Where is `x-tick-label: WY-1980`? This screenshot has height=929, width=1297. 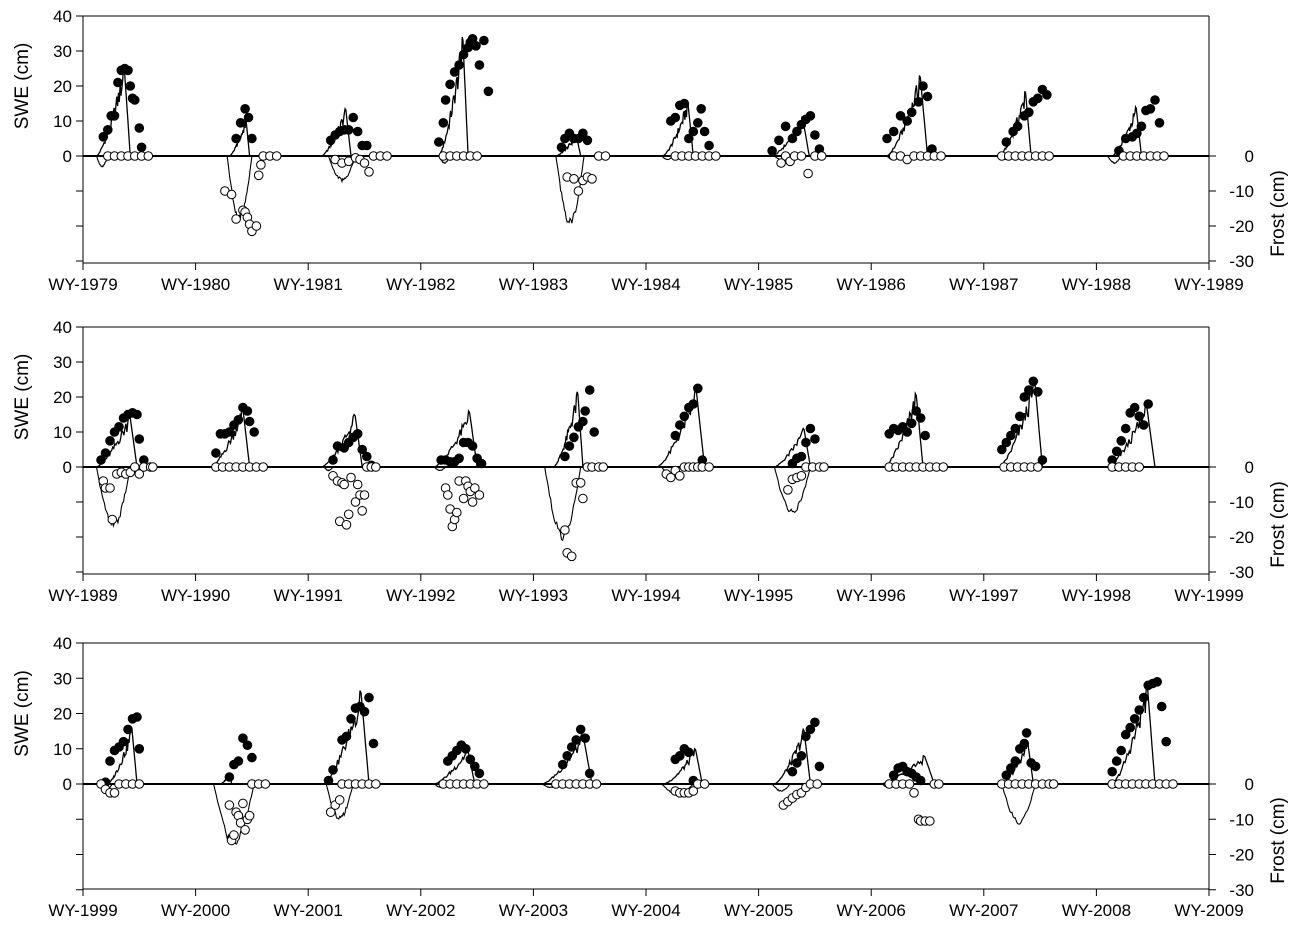
x-tick-label: WY-1980 is located at coordinates (195, 284).